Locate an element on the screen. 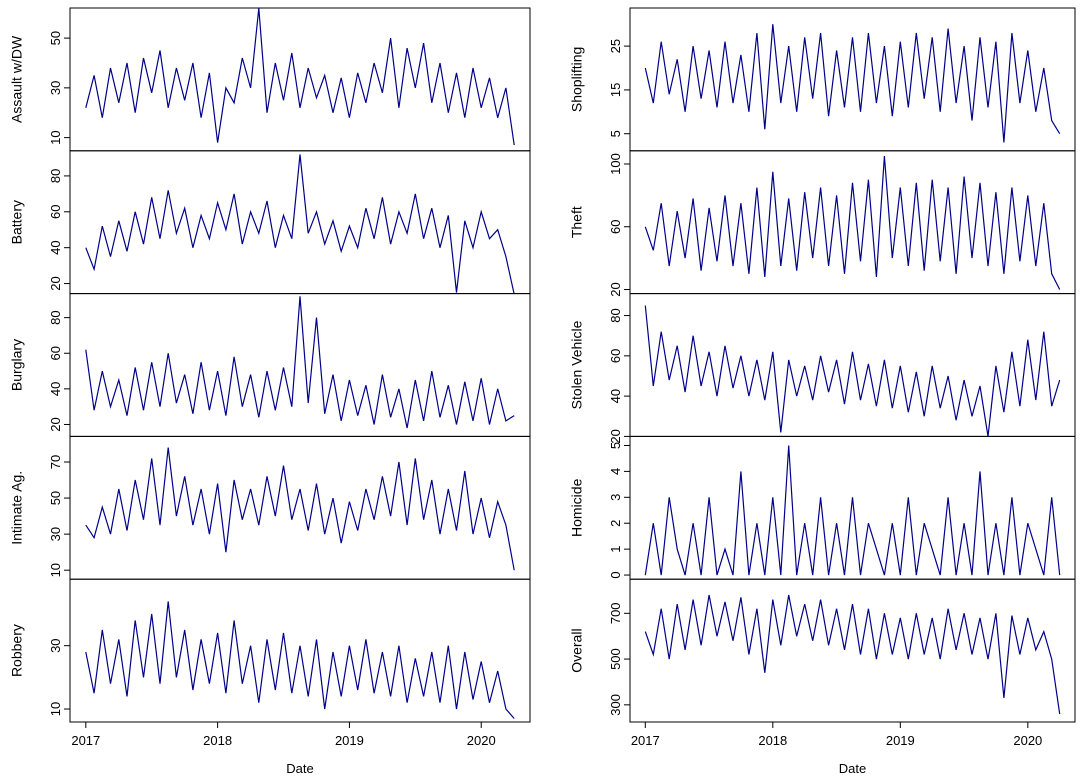 This screenshot has width=1084, height=781. y-tick-label: 4 is located at coordinates (615, 471).